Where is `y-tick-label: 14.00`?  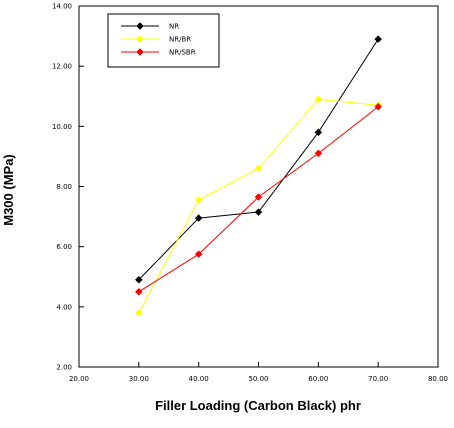
y-tick-label: 14.00 is located at coordinates (62, 7).